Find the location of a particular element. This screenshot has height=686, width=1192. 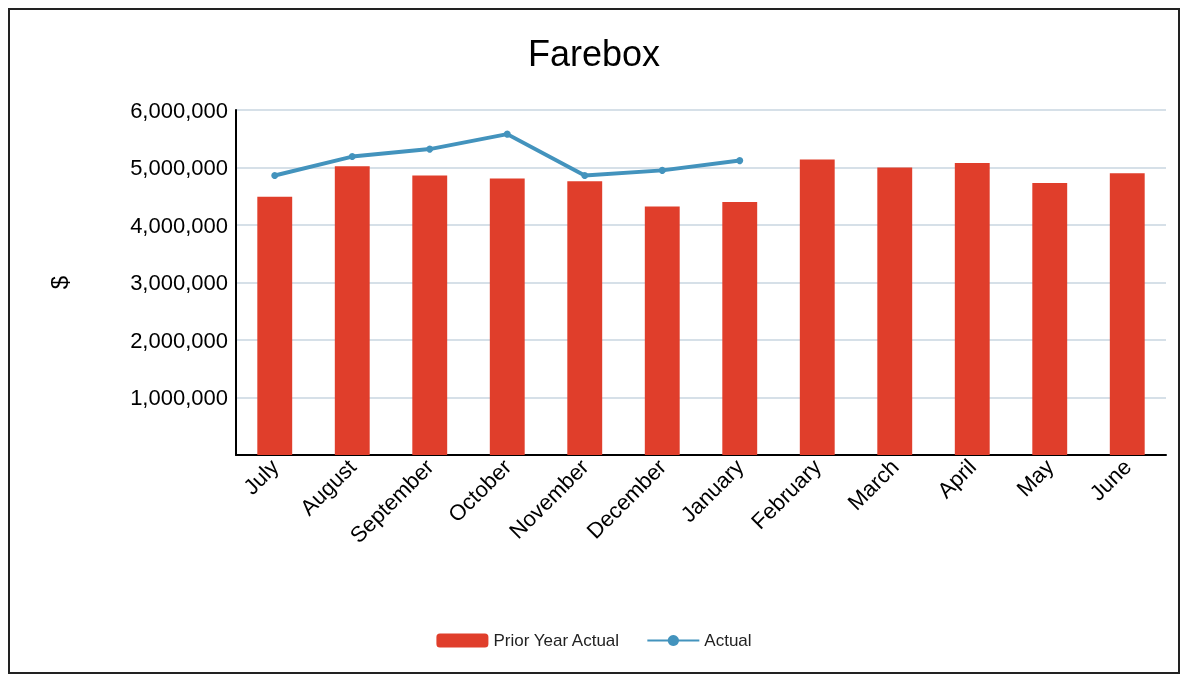

legend-label: Actual is located at coordinates (728, 640).